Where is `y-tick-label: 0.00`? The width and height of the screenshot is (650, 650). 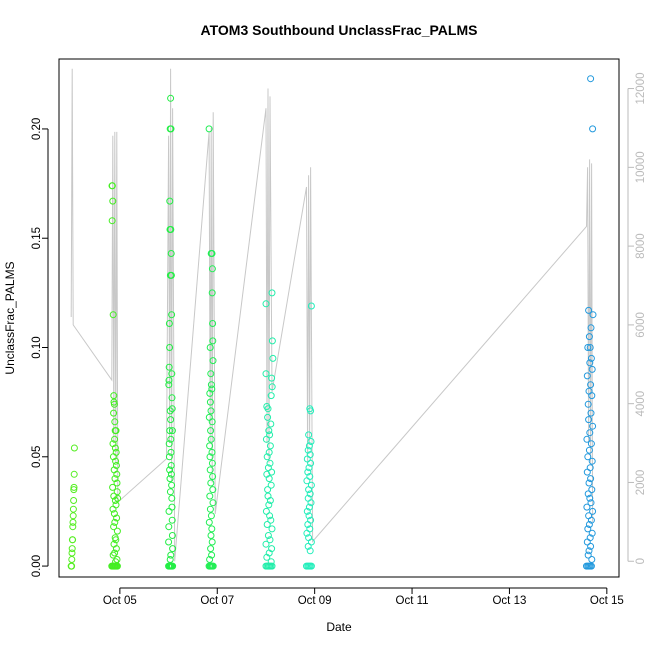
y-tick-label: 0.00 is located at coordinates (37, 566).